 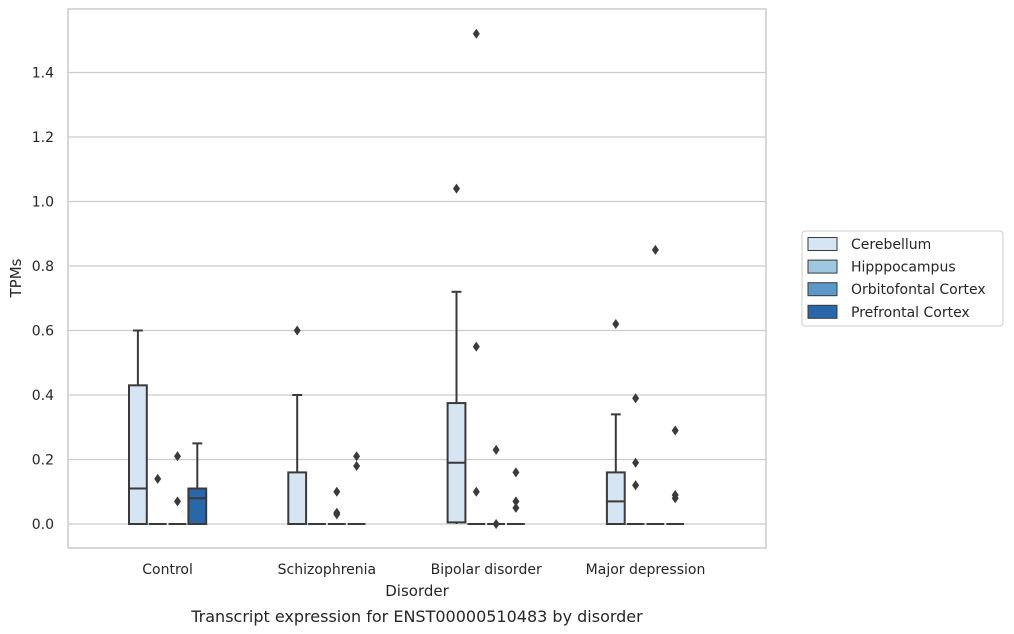 I want to click on y-tick-label: 1.4, so click(x=43, y=74).